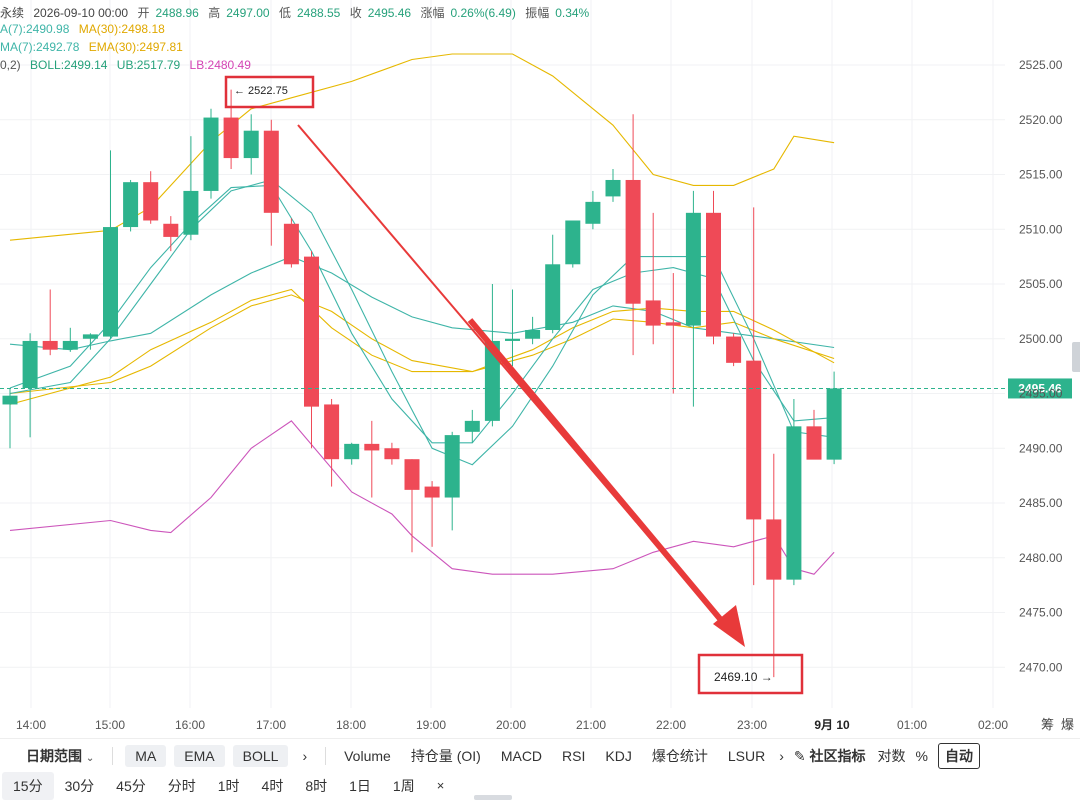 This screenshot has height=800, width=1080. What do you see at coordinates (248, 13) in the screenshot?
I see `high-value: 2497.00` at bounding box center [248, 13].